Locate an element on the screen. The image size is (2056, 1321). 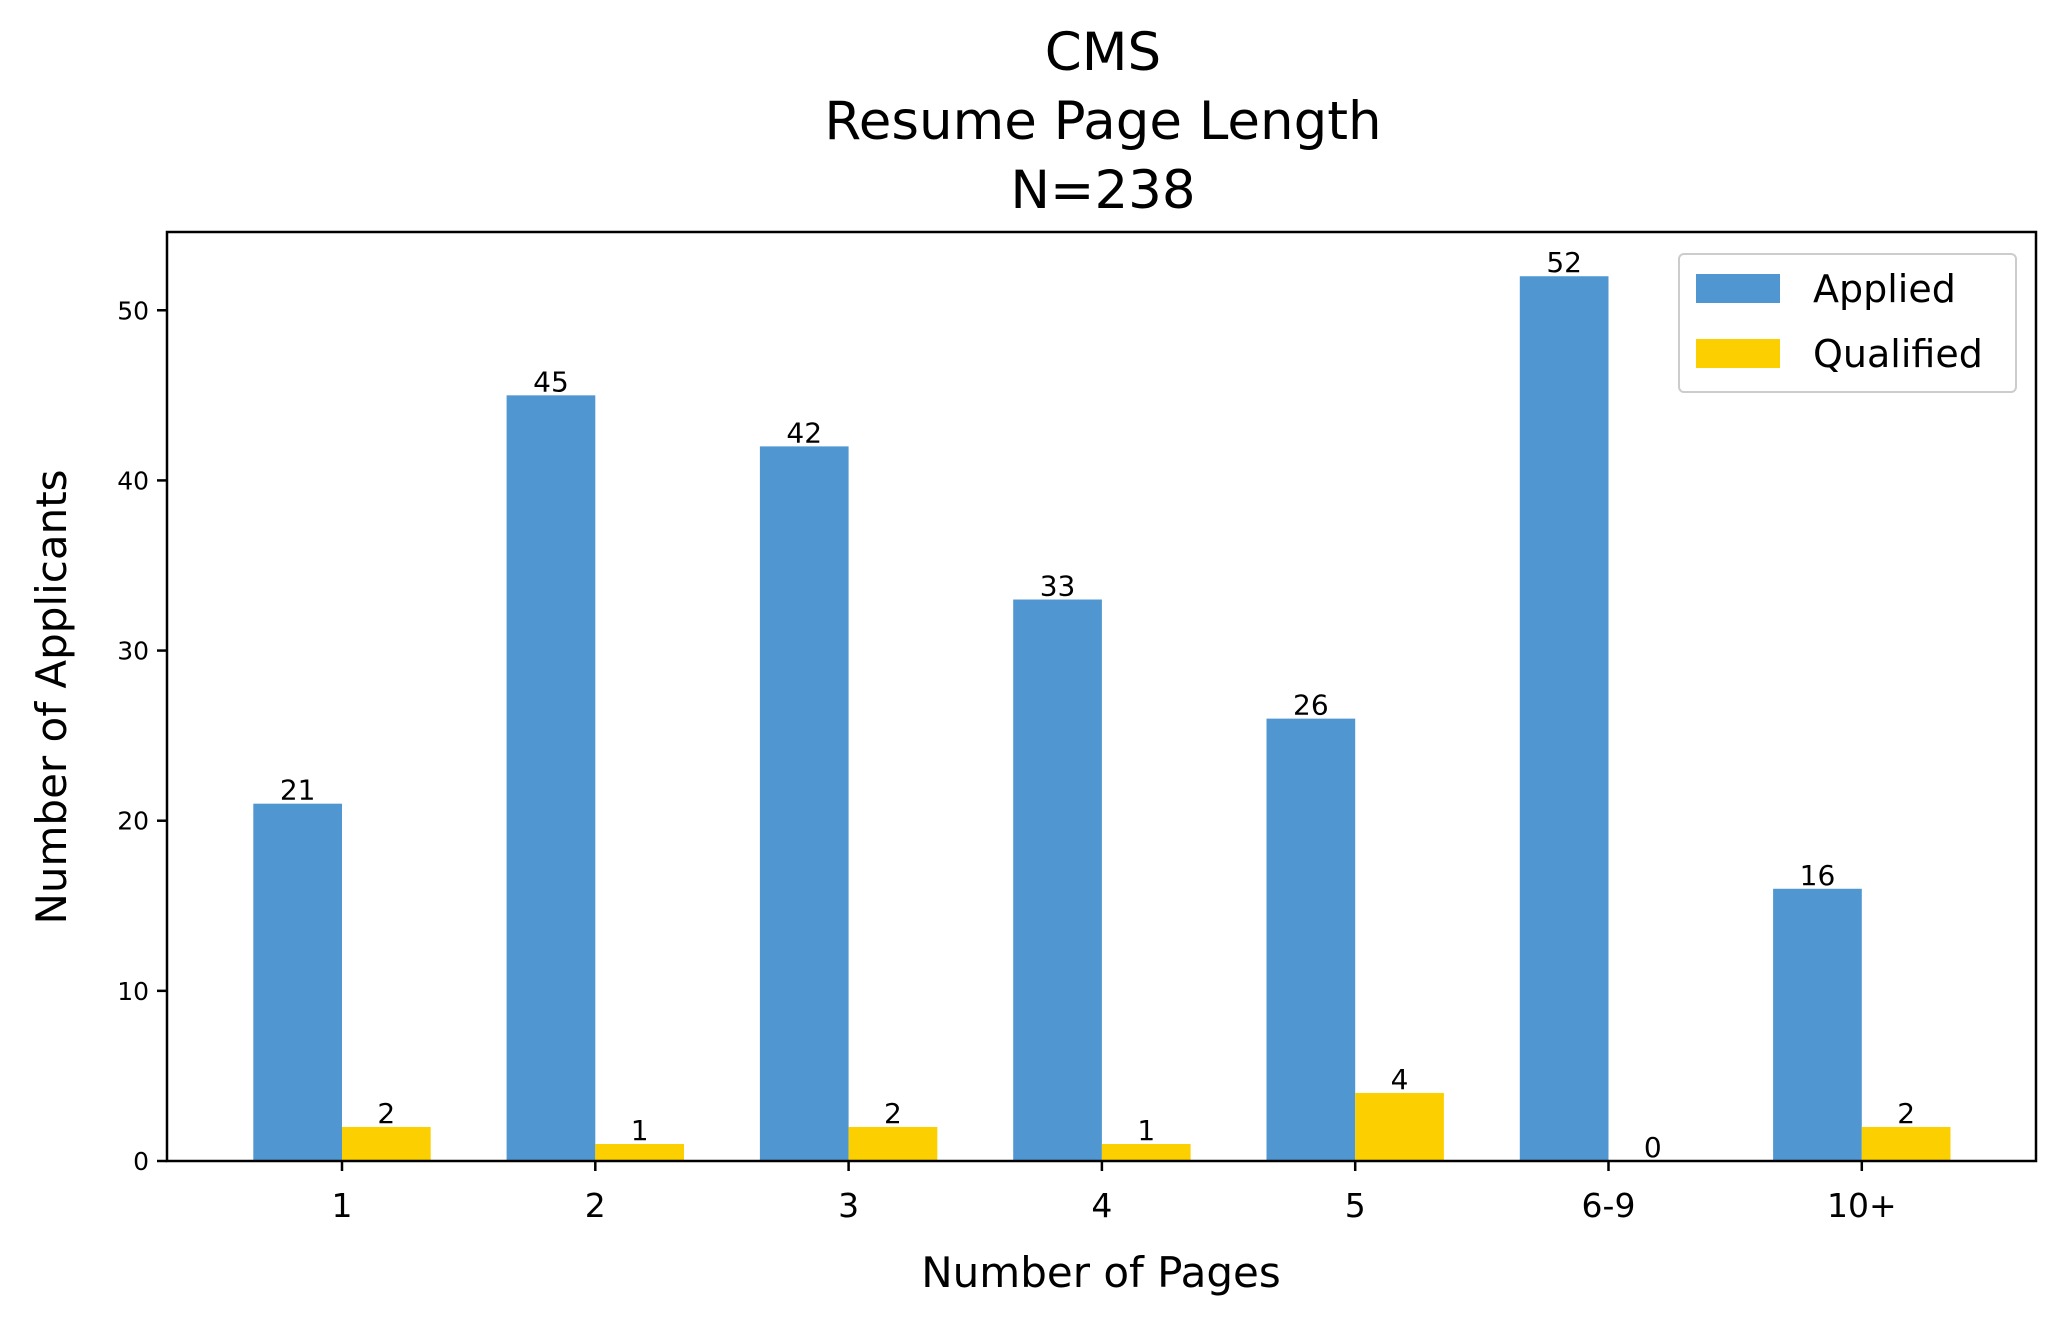
data-label-applied-5: 26 is located at coordinates (1311, 705).